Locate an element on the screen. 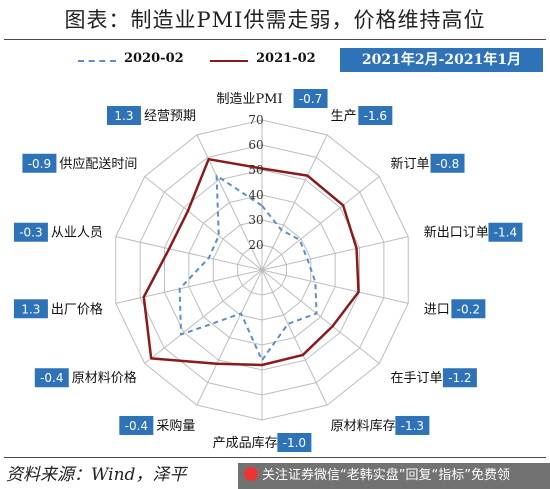 The image size is (550, 489). delta-value-2: -0.8 is located at coordinates (447, 164).